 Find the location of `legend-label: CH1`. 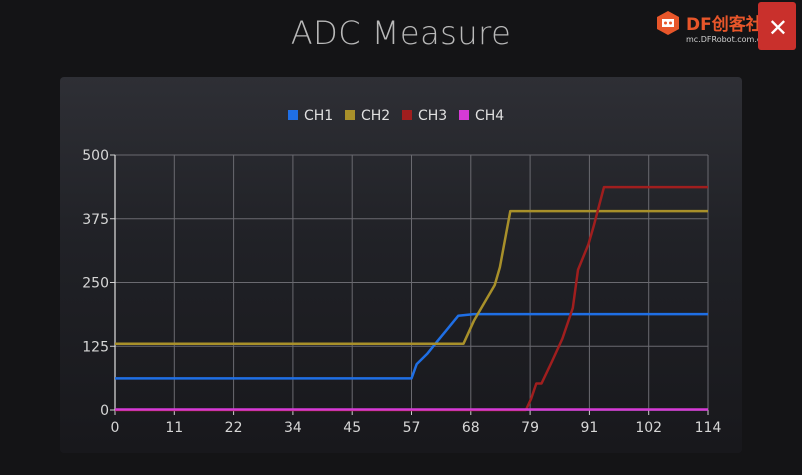

legend-label: CH1 is located at coordinates (318, 116).